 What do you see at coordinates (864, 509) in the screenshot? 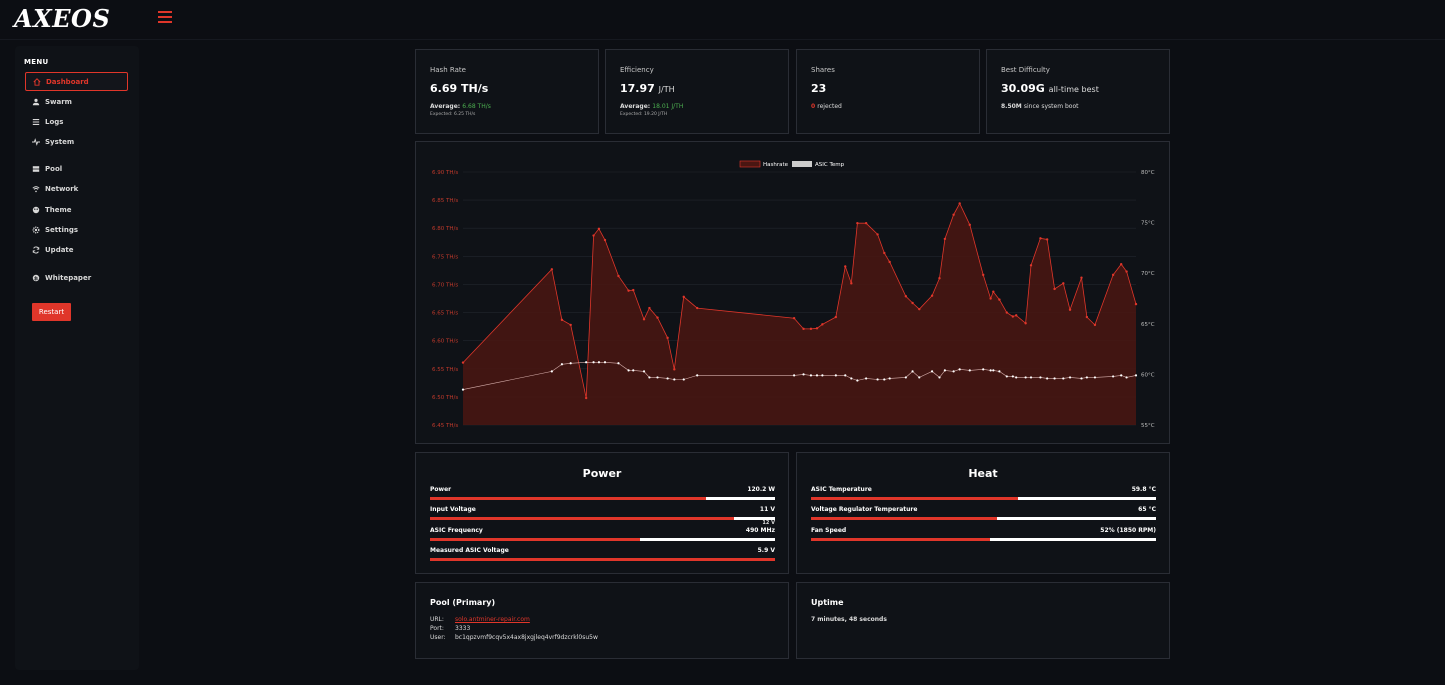
I see `metric-label: Voltage Regulator Temperature` at bounding box center [864, 509].